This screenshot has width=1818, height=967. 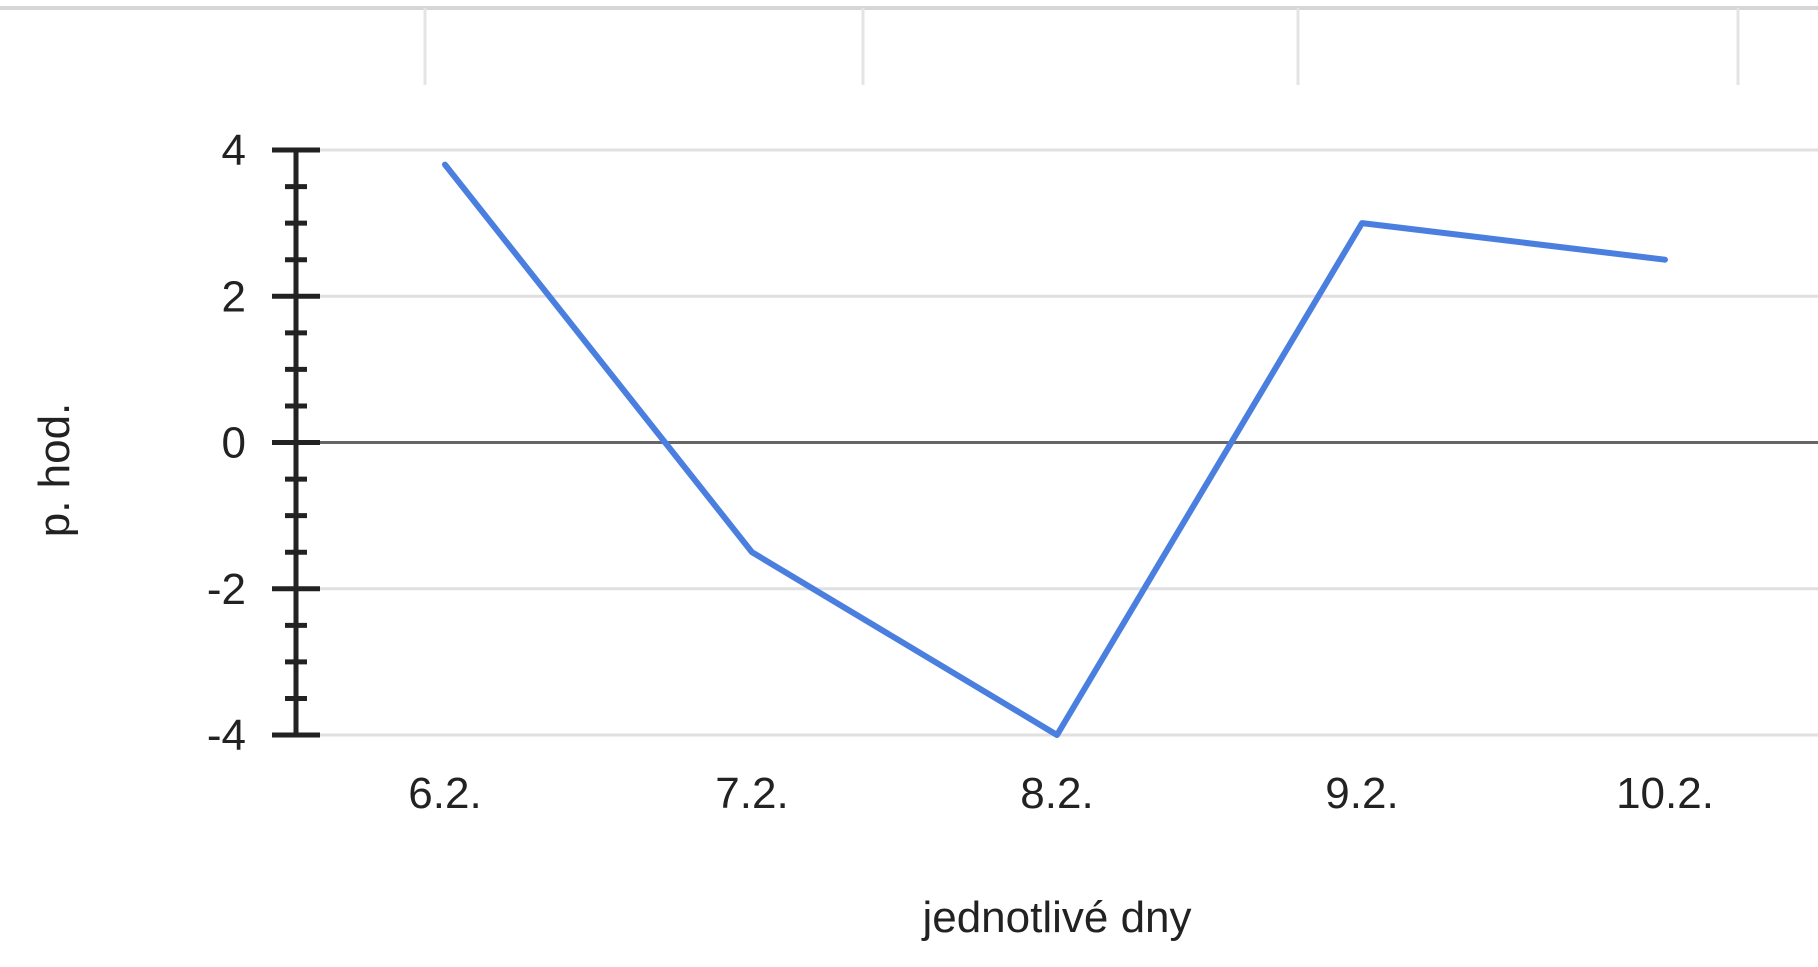 I want to click on y-tick-label: 4, so click(x=234, y=150).